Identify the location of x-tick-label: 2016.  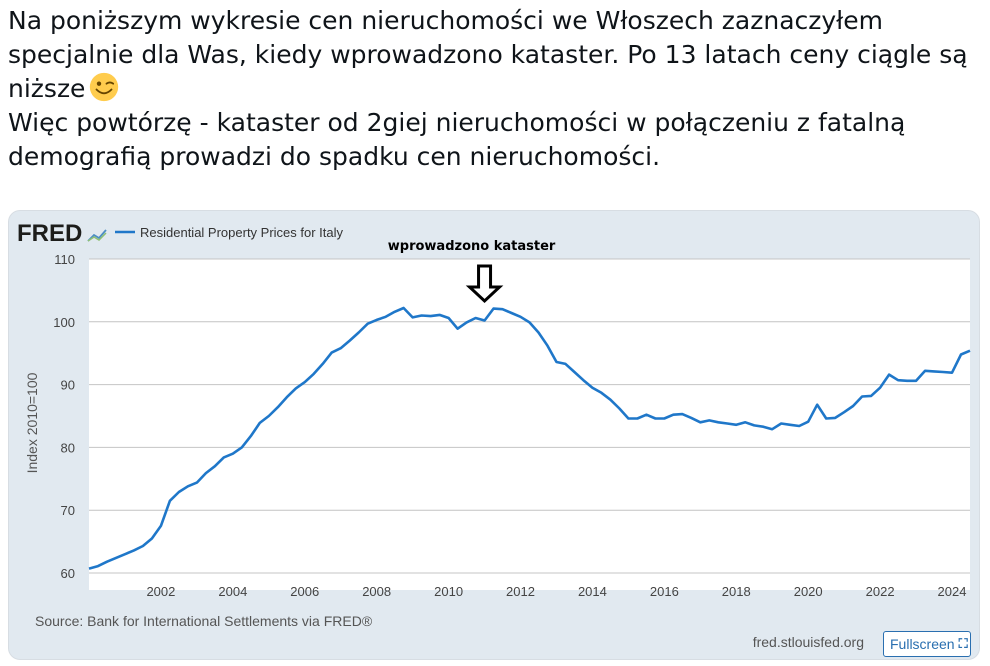
(664, 591).